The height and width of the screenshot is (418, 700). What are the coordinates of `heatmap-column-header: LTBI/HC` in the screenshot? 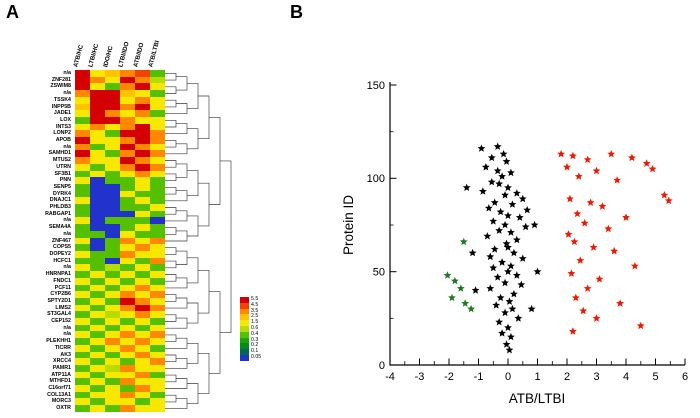 It's located at (94, 55).